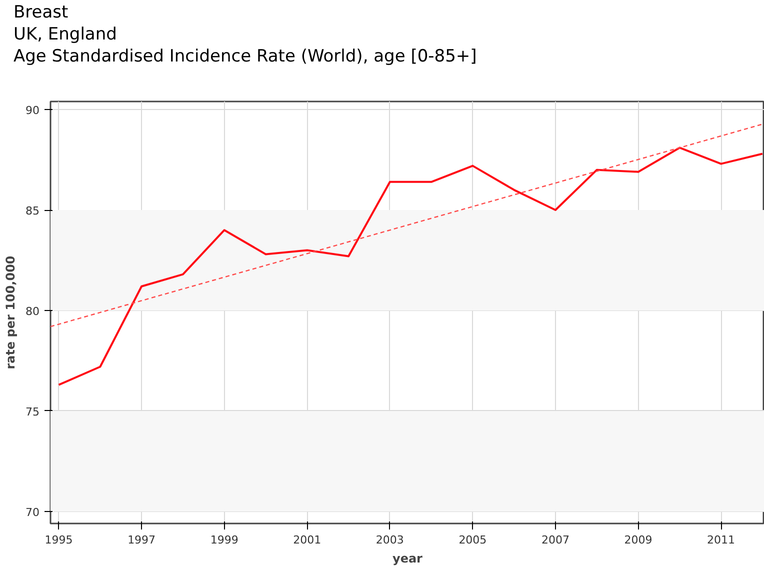 This screenshot has width=764, height=568. What do you see at coordinates (33, 411) in the screenshot?
I see `y-tick-label: 75` at bounding box center [33, 411].